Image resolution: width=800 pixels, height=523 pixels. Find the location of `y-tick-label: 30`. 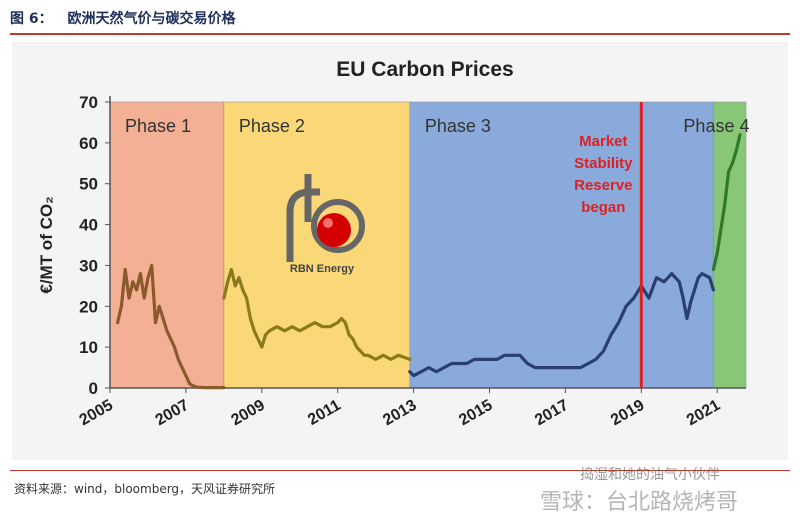

y-tick-label: 30 is located at coordinates (88, 265).